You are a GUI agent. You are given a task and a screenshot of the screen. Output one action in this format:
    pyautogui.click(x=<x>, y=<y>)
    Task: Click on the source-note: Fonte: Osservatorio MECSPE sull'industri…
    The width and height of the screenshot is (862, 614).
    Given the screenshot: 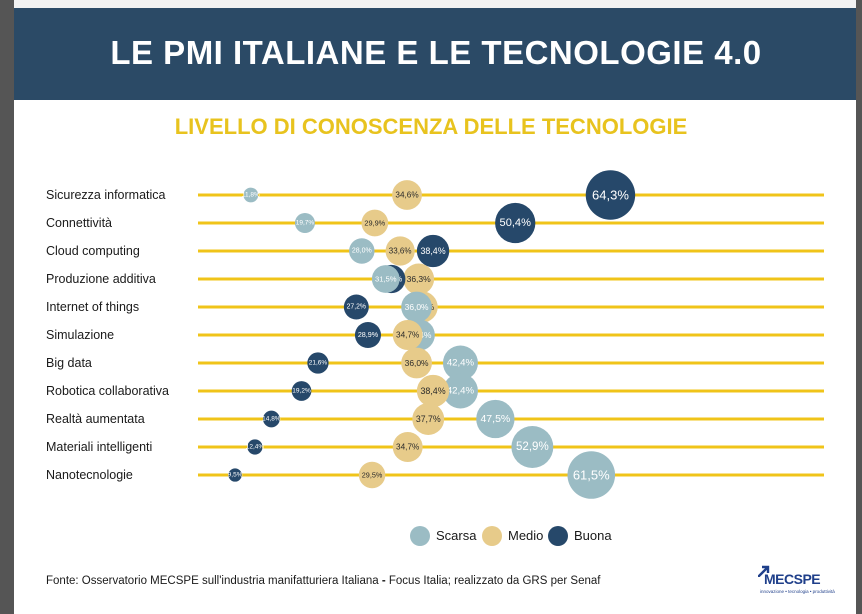 What is the action you would take?
    pyautogui.click(x=323, y=581)
    